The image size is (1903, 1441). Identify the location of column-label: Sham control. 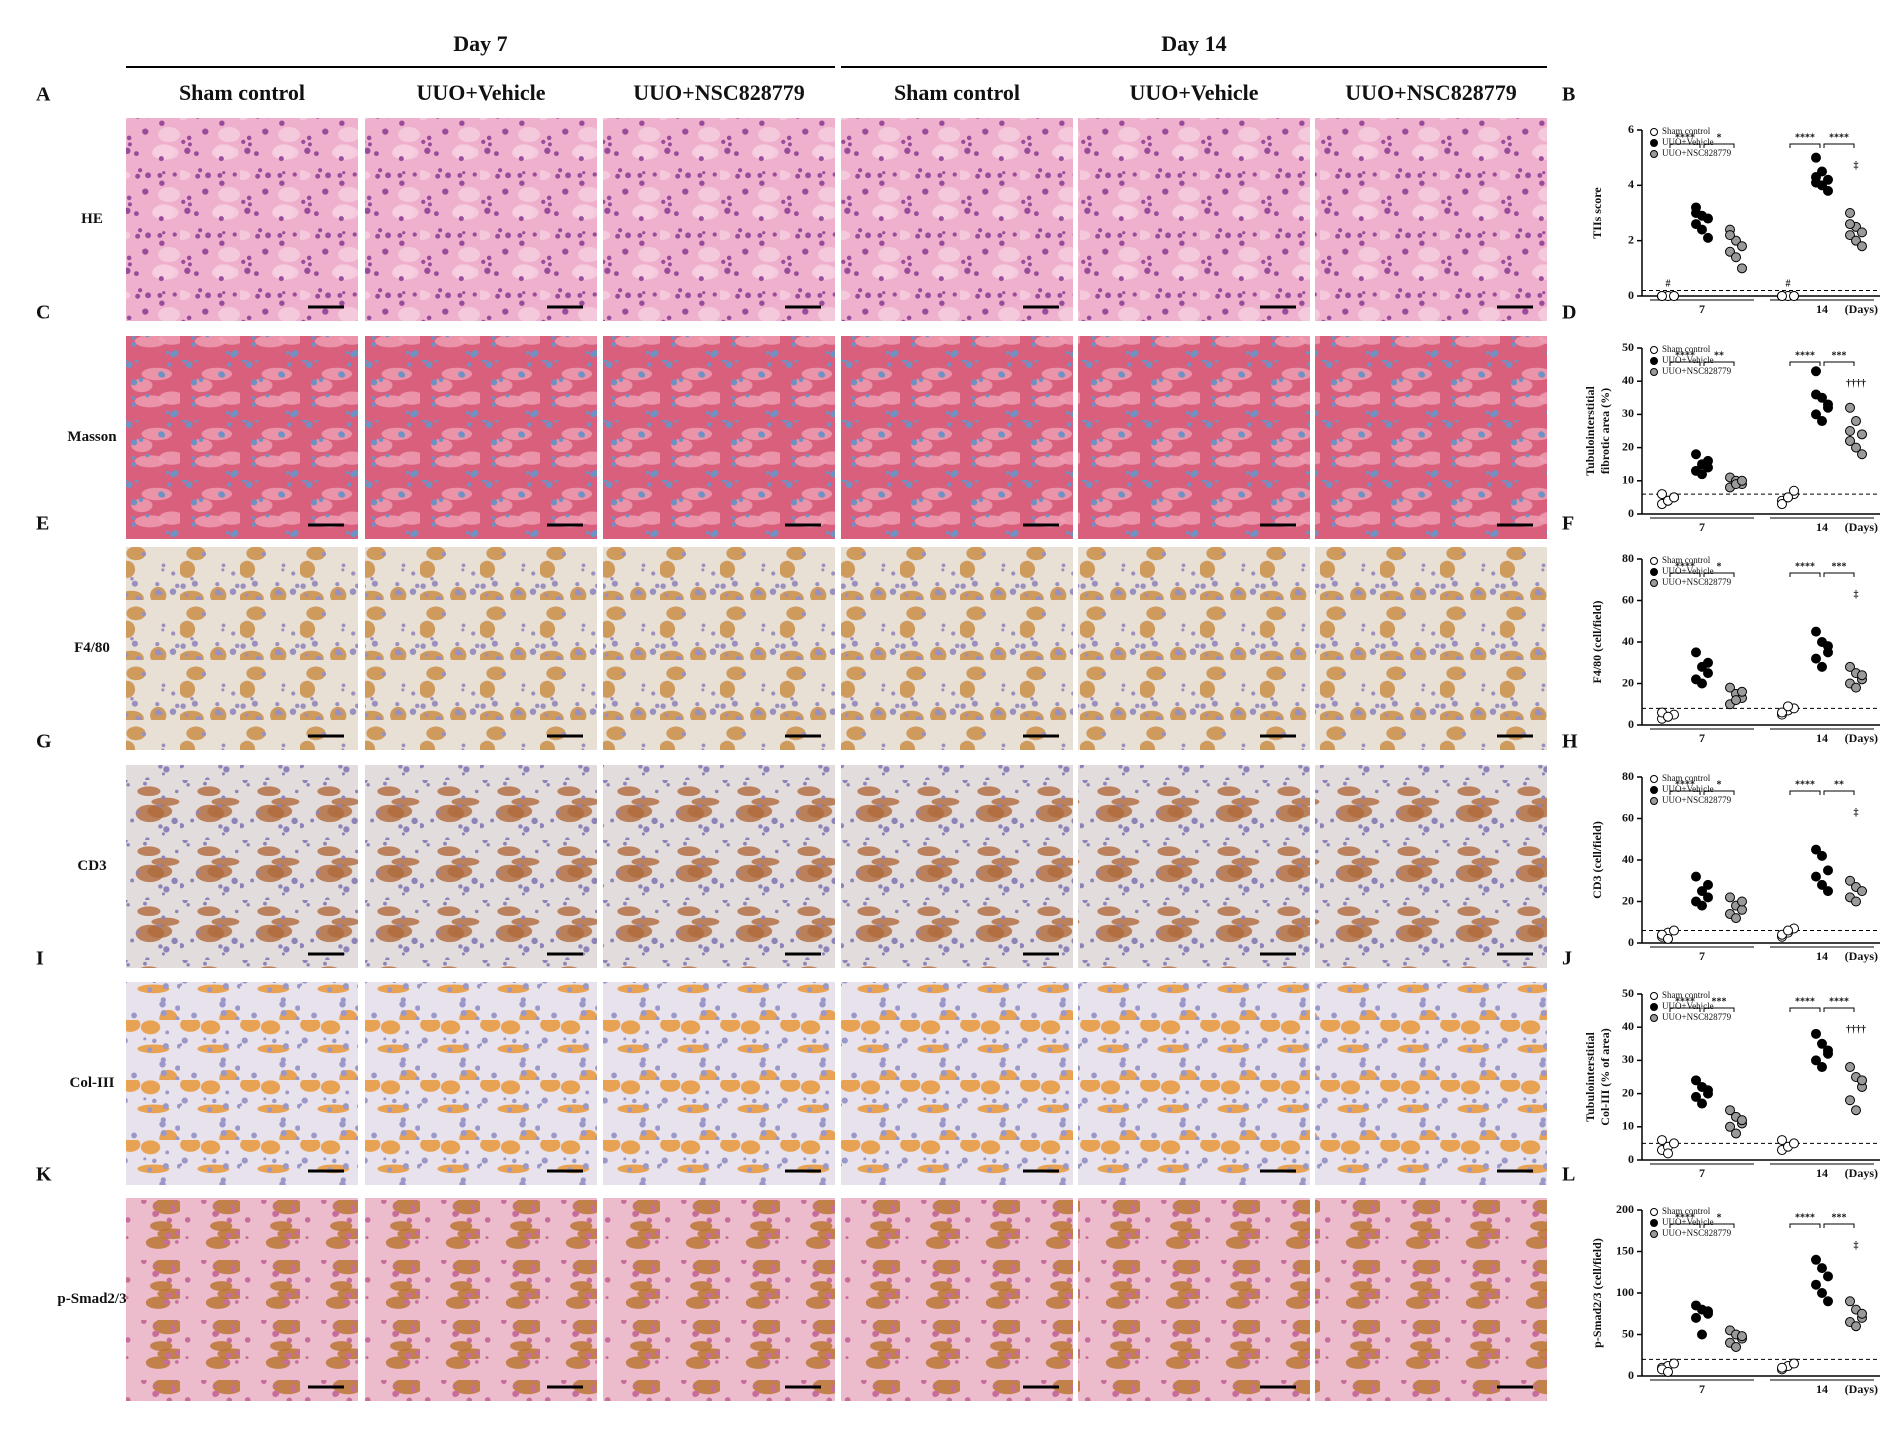
(242, 92).